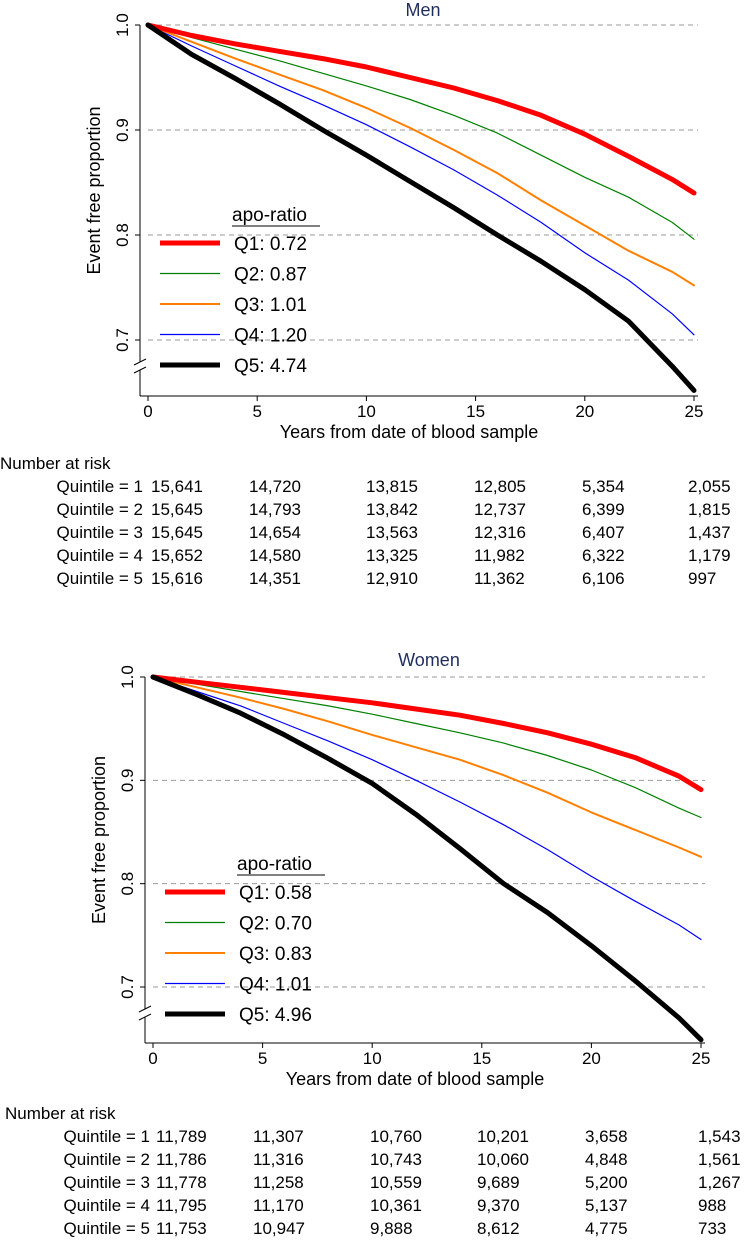 The height and width of the screenshot is (1252, 750). I want to click on risk-cell: 15,645, so click(177, 532).